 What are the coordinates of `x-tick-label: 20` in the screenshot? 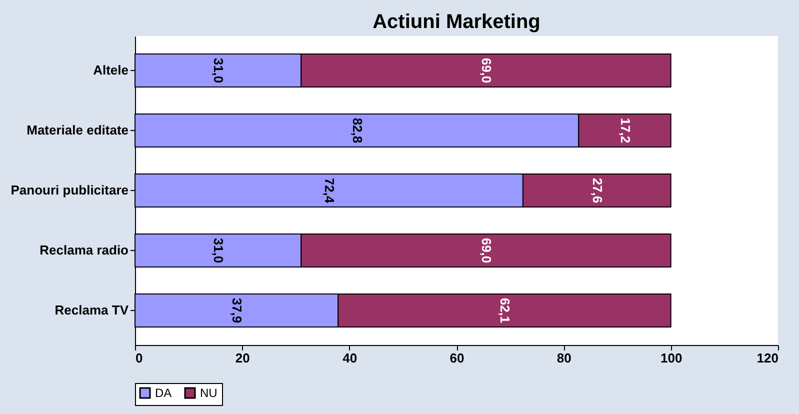 It's located at (242, 358).